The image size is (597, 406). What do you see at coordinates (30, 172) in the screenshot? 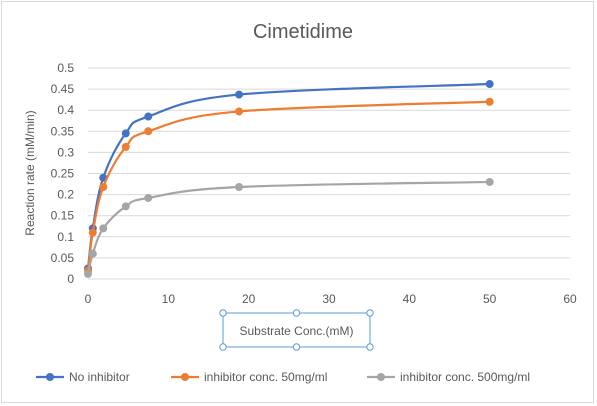
I see `y-axis-label: Reaction rate (mM/min)` at bounding box center [30, 172].